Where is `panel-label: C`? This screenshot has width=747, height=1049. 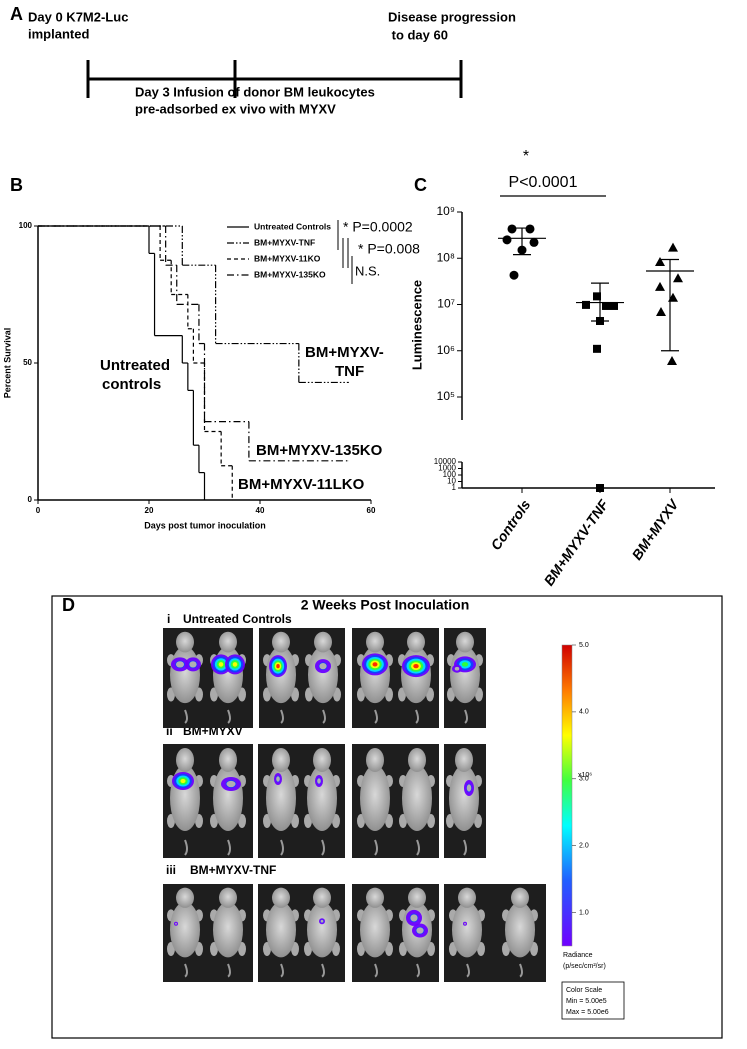
panel-label: C is located at coordinates (420, 185).